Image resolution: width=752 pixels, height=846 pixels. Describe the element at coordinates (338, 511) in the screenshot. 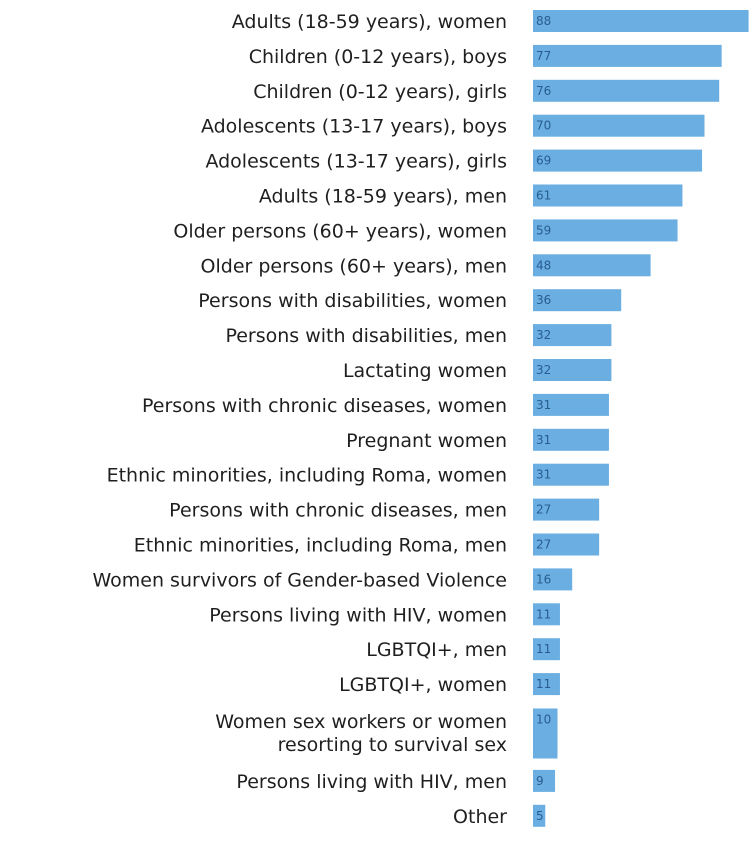

I see `category-label: Persons with chronic diseases, men` at that location.